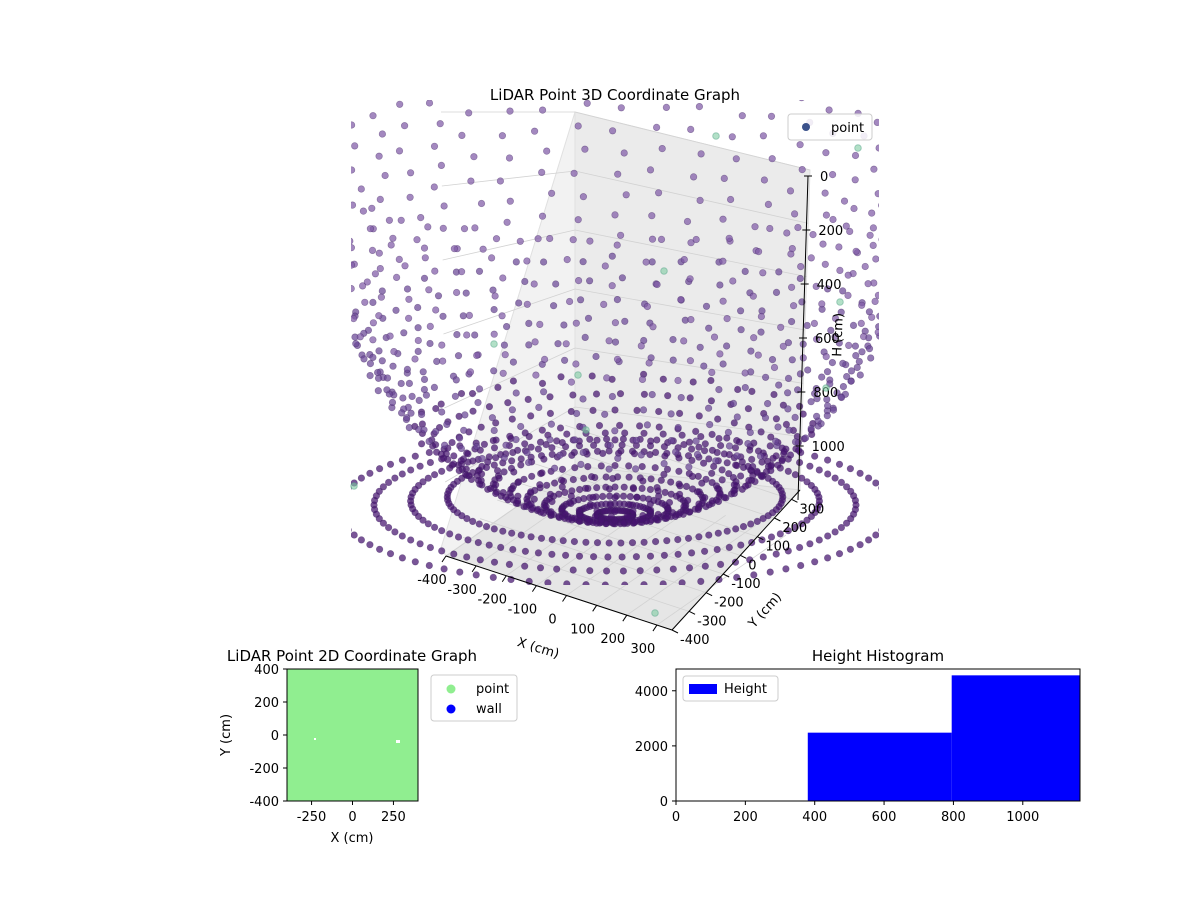 The image size is (1200, 900). Describe the element at coordinates (655, 628) in the screenshot. I see `chart-3d-x-tick` at that location.